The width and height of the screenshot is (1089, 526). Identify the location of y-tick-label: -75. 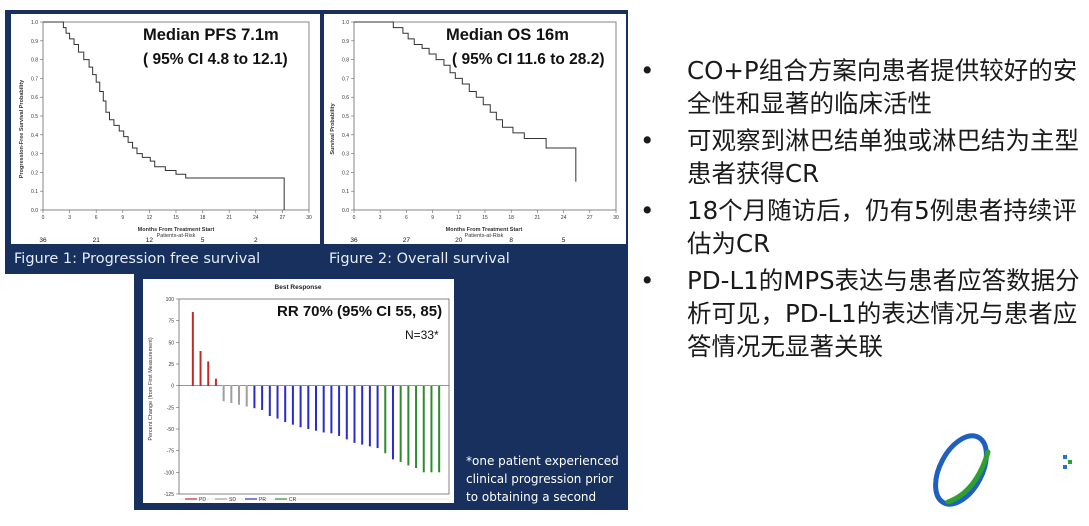
(170, 452).